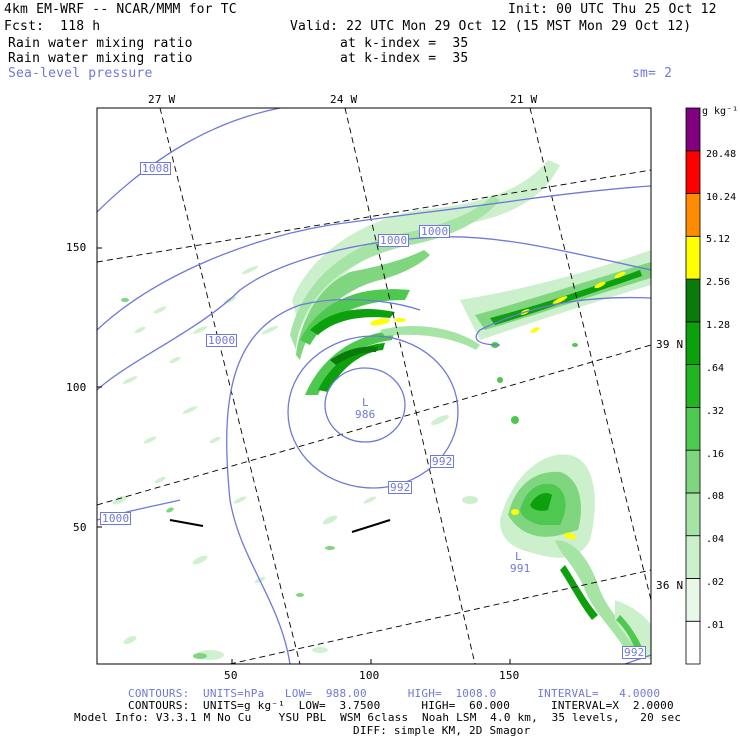 The height and width of the screenshot is (740, 740). Describe the element at coordinates (718, 325) in the screenshot. I see `colorbar-level: 1.28` at that location.